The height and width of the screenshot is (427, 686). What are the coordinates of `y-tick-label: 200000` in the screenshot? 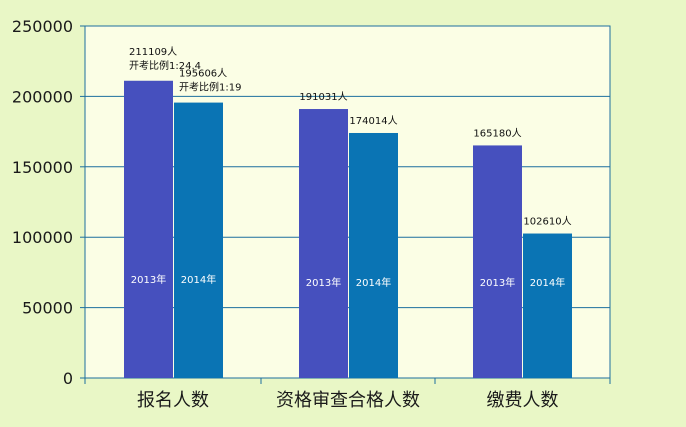 It's located at (42, 96).